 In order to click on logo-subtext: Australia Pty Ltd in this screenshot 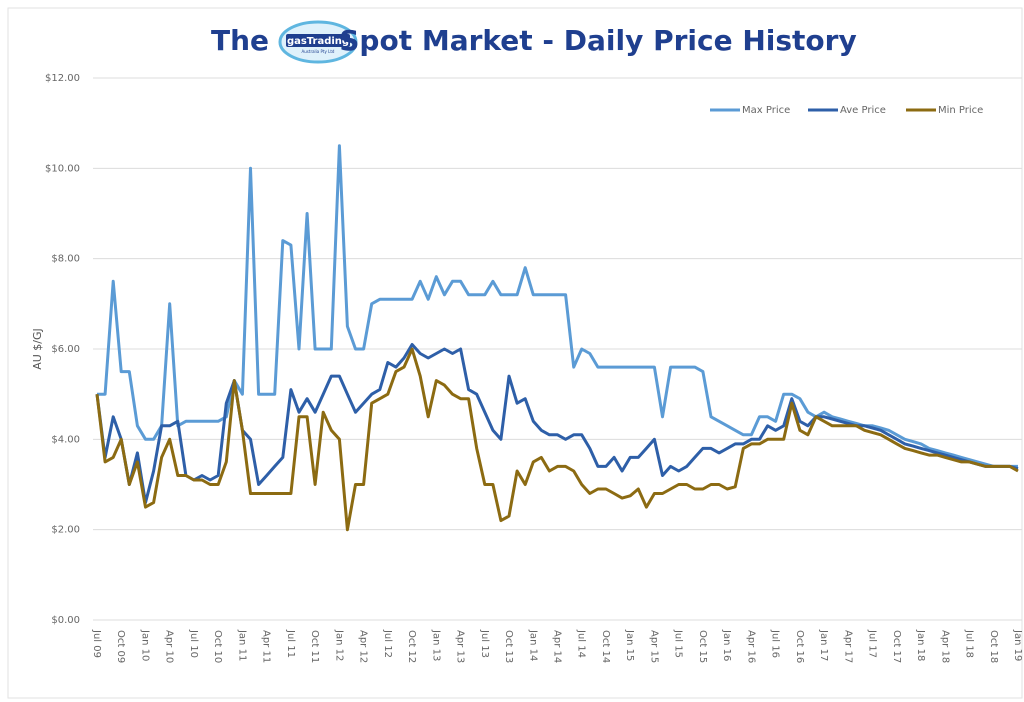, I will do `click(318, 51)`.